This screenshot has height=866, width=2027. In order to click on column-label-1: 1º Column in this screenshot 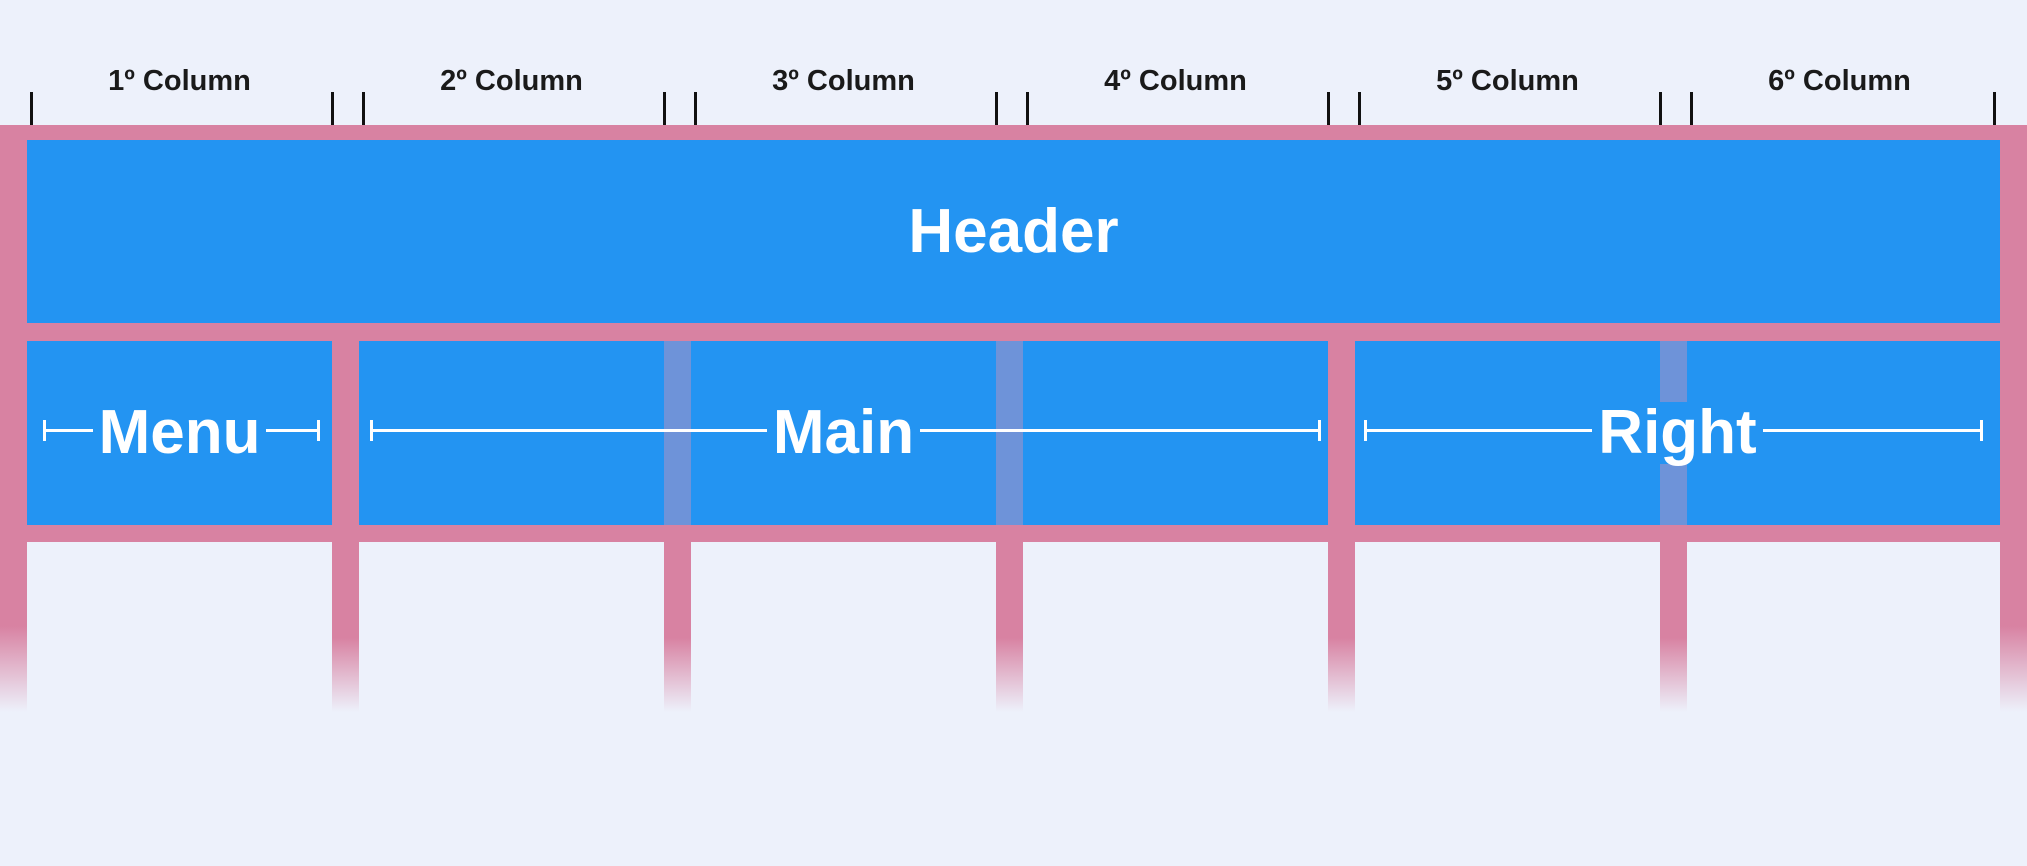, I will do `click(179, 81)`.